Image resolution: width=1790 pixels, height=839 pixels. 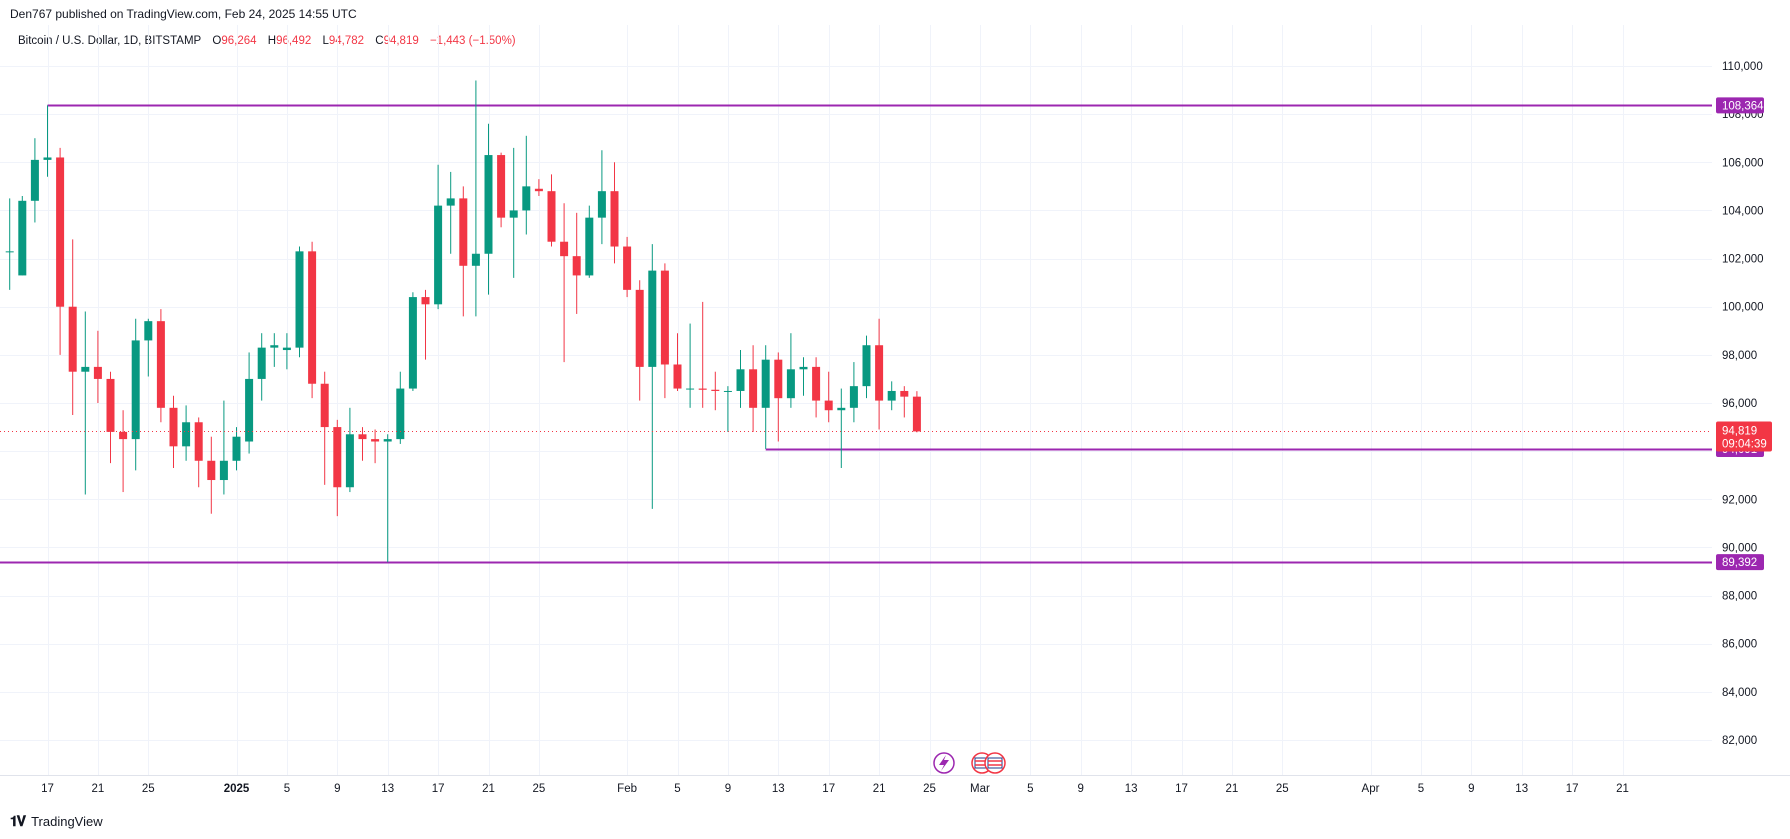 I want to click on price-tick-label: 98,000, so click(x=1739, y=356).